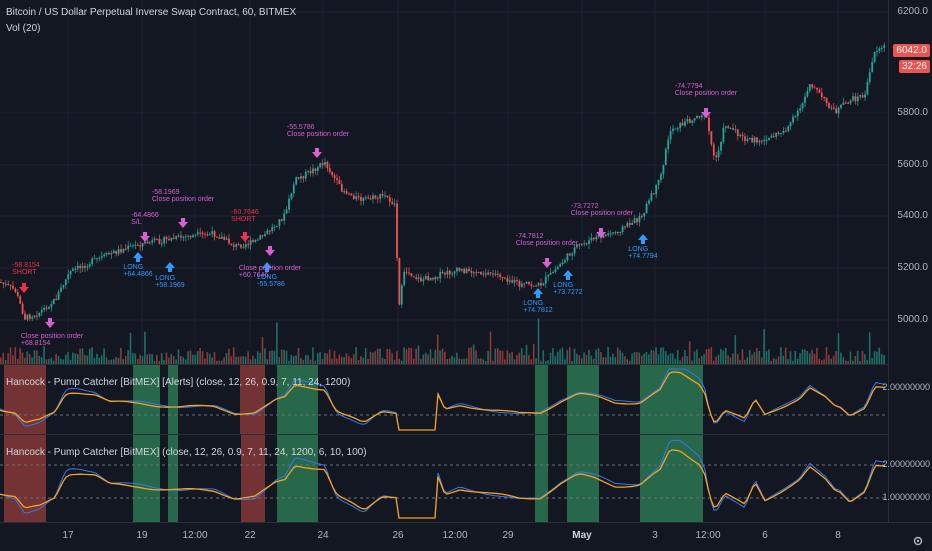  Describe the element at coordinates (508, 535) in the screenshot. I see `time-label: 29` at that location.